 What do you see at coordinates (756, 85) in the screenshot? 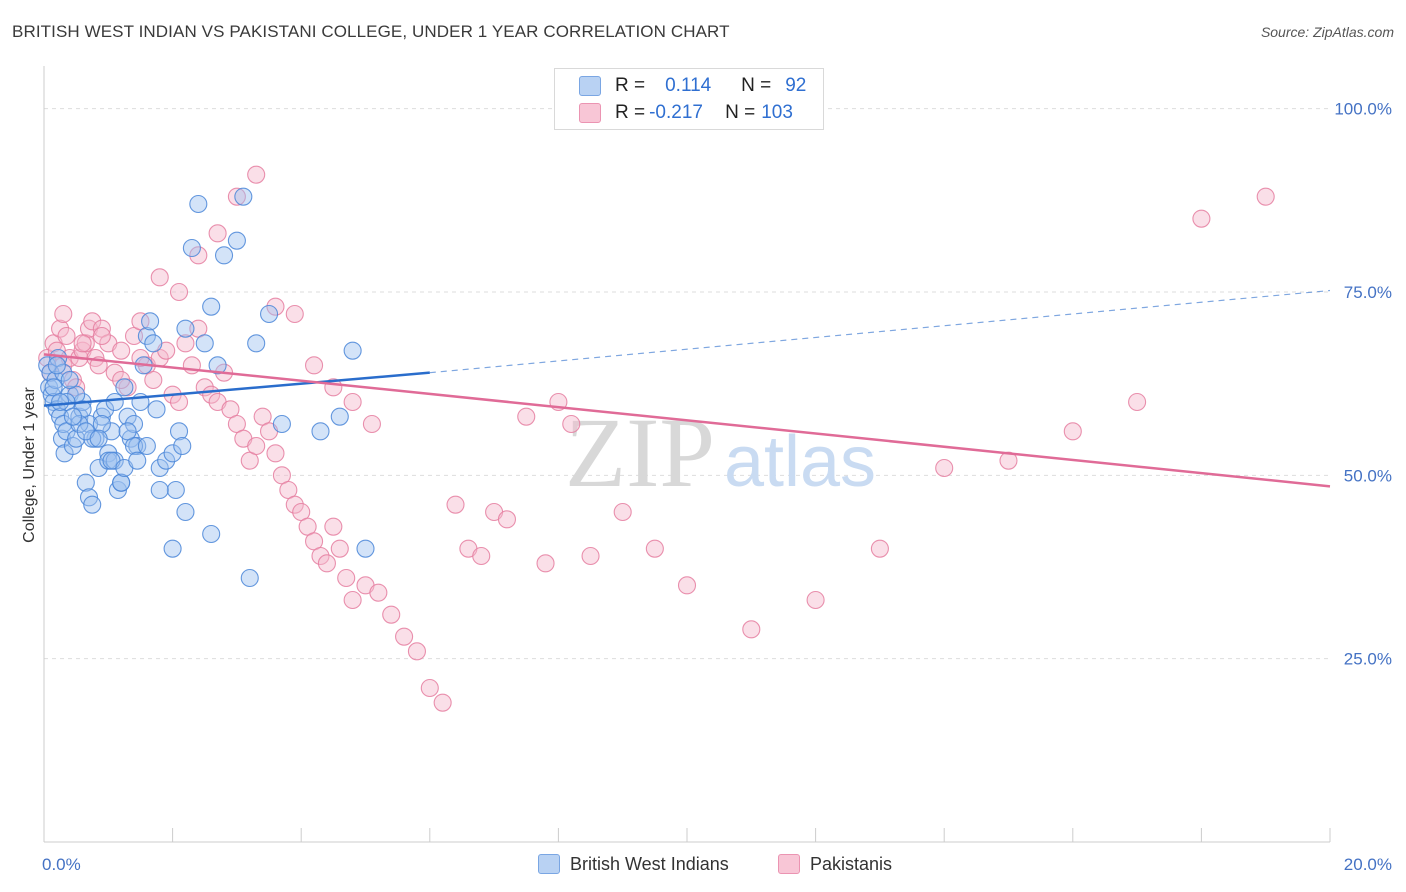
I see `legend-n-label: N =` at bounding box center [756, 85].